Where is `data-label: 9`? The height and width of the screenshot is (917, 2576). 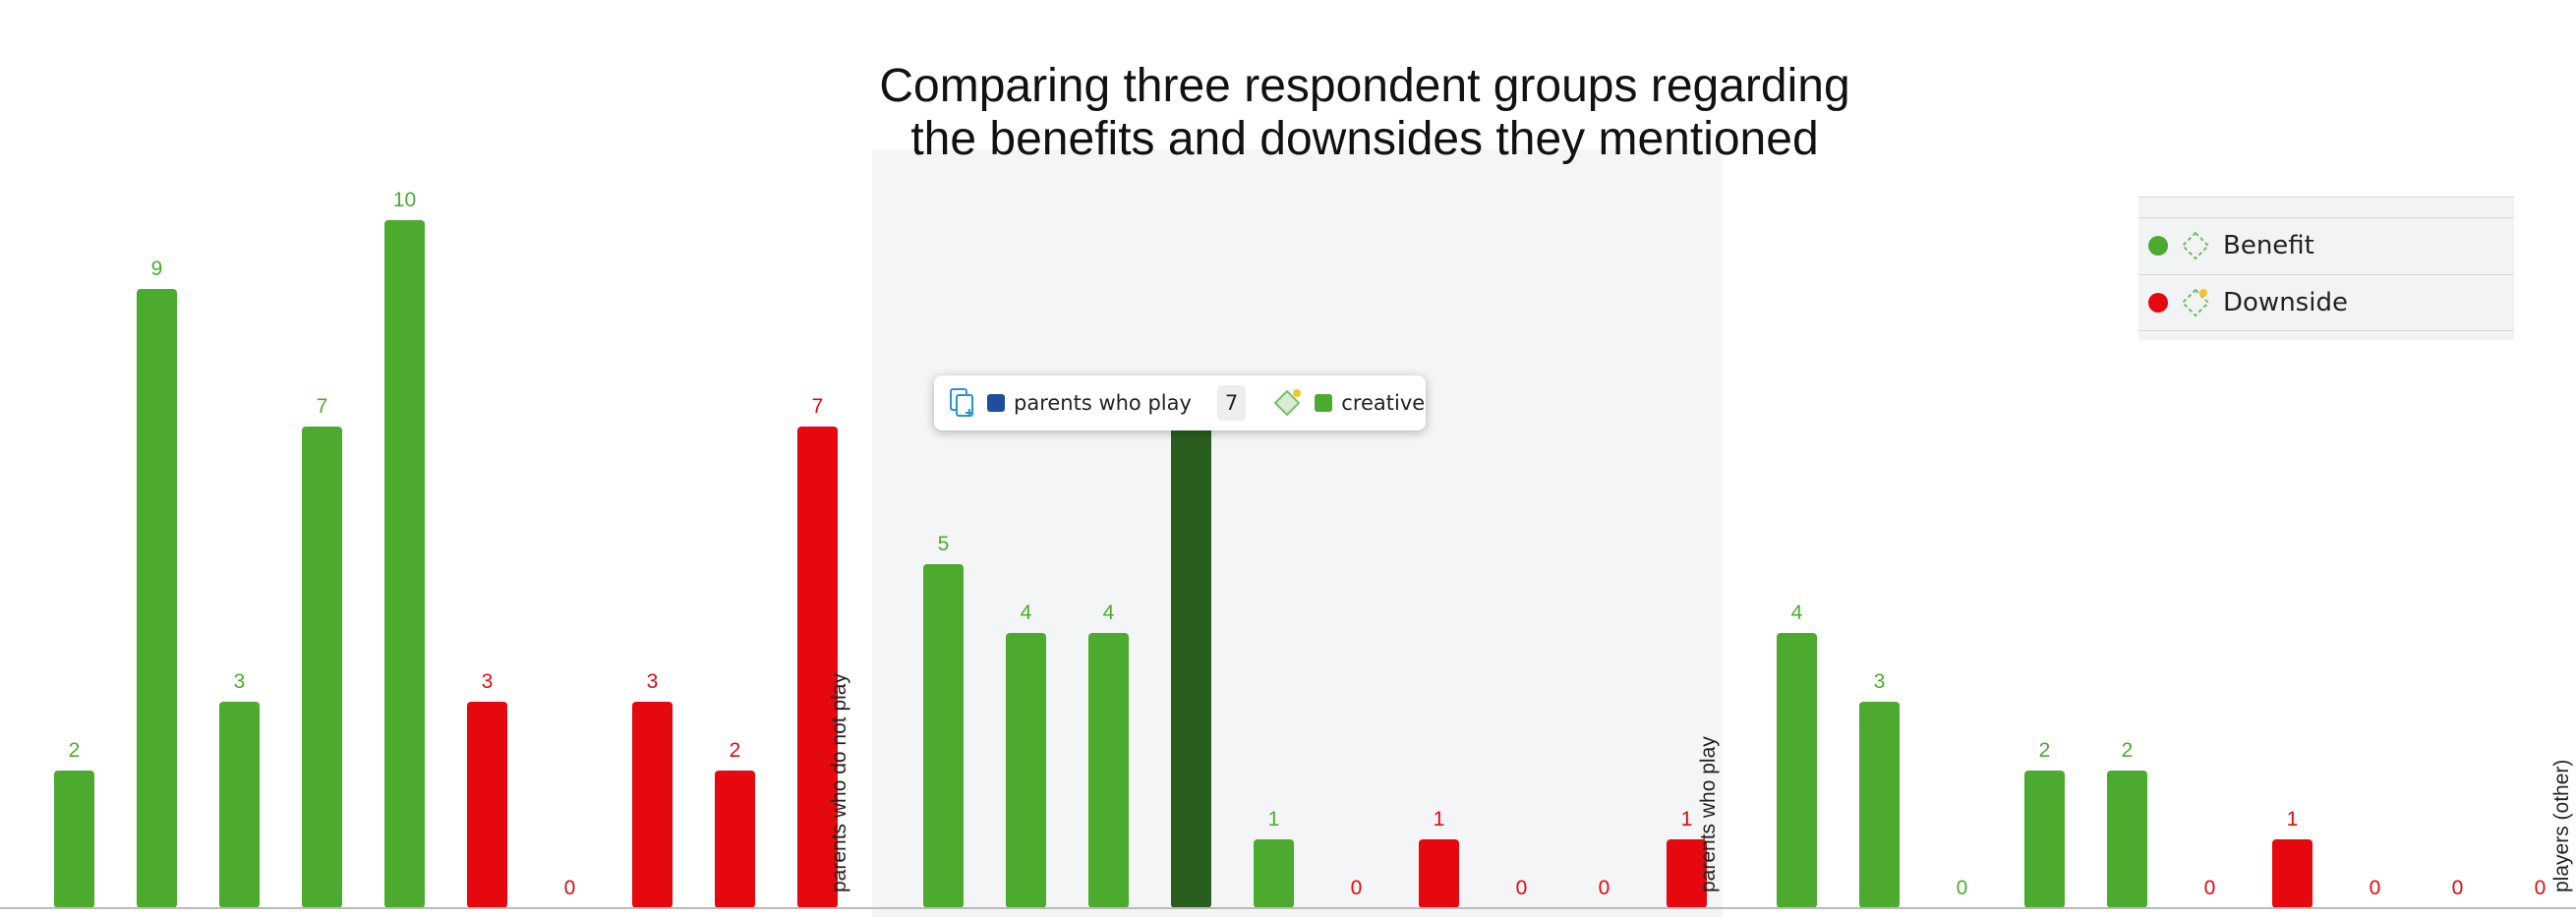 data-label: 9 is located at coordinates (157, 269).